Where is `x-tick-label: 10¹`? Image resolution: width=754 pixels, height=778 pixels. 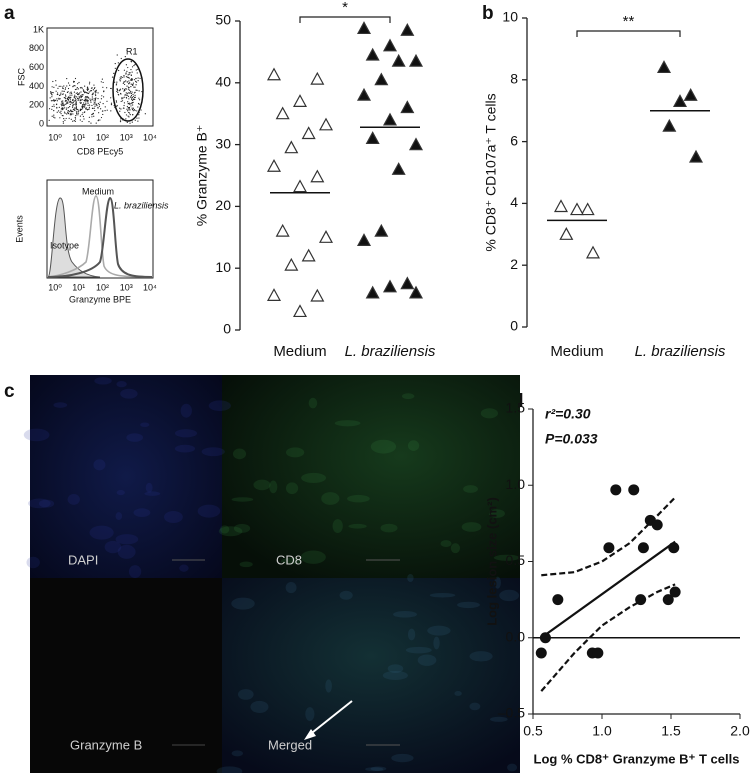
x-tick-label: 10¹ is located at coordinates (78, 137).